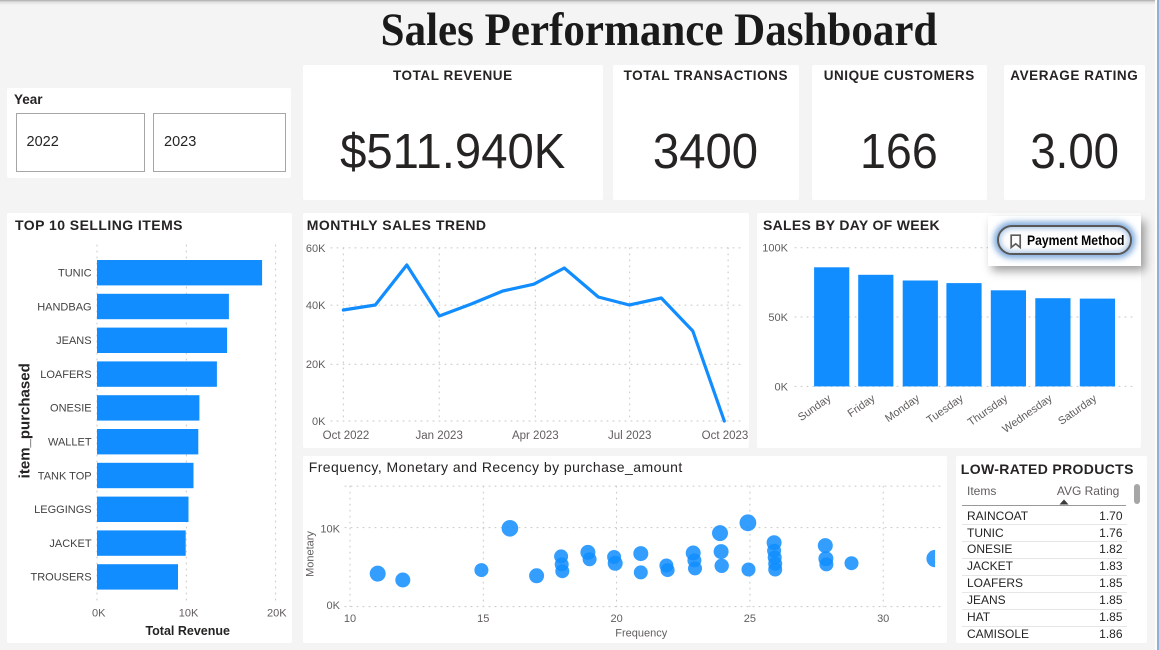  I want to click on svg-text: Saturday, so click(1077, 409).